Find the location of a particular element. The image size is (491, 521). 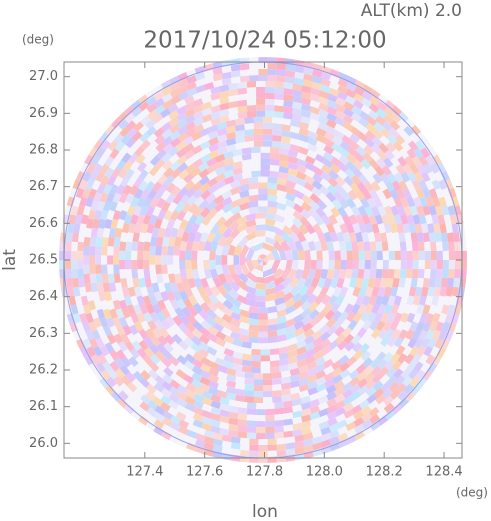

x-tick-label: 127.8 is located at coordinates (264, 472).